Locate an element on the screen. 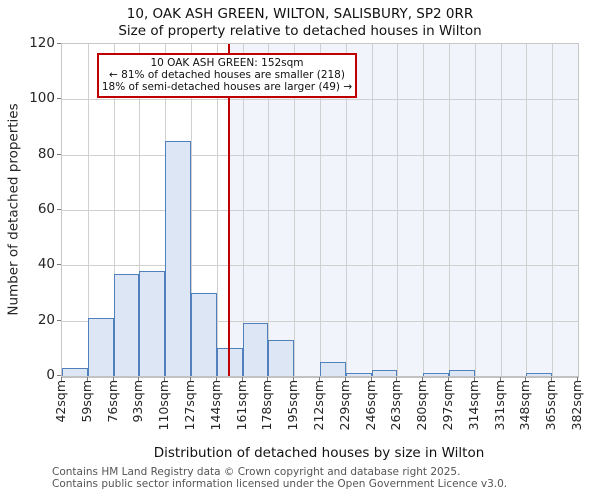 This screenshot has height=500, width=600. x-tick-mark-195sqm is located at coordinates (294, 379).